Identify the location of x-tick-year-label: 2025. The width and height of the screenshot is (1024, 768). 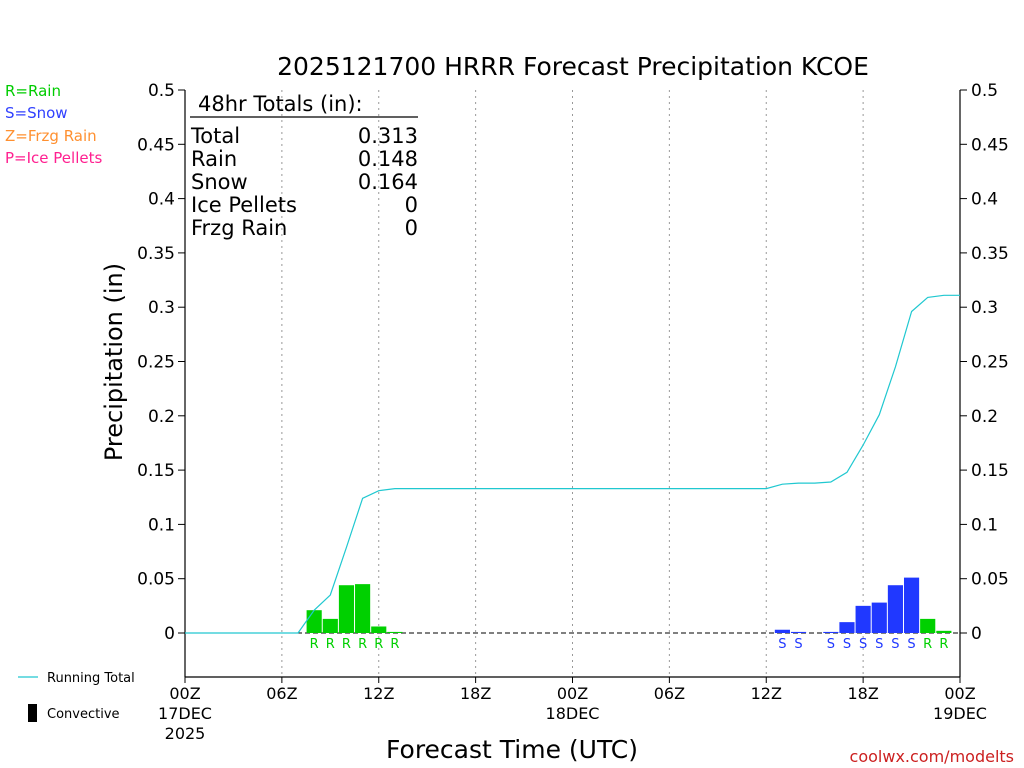
(185, 733).